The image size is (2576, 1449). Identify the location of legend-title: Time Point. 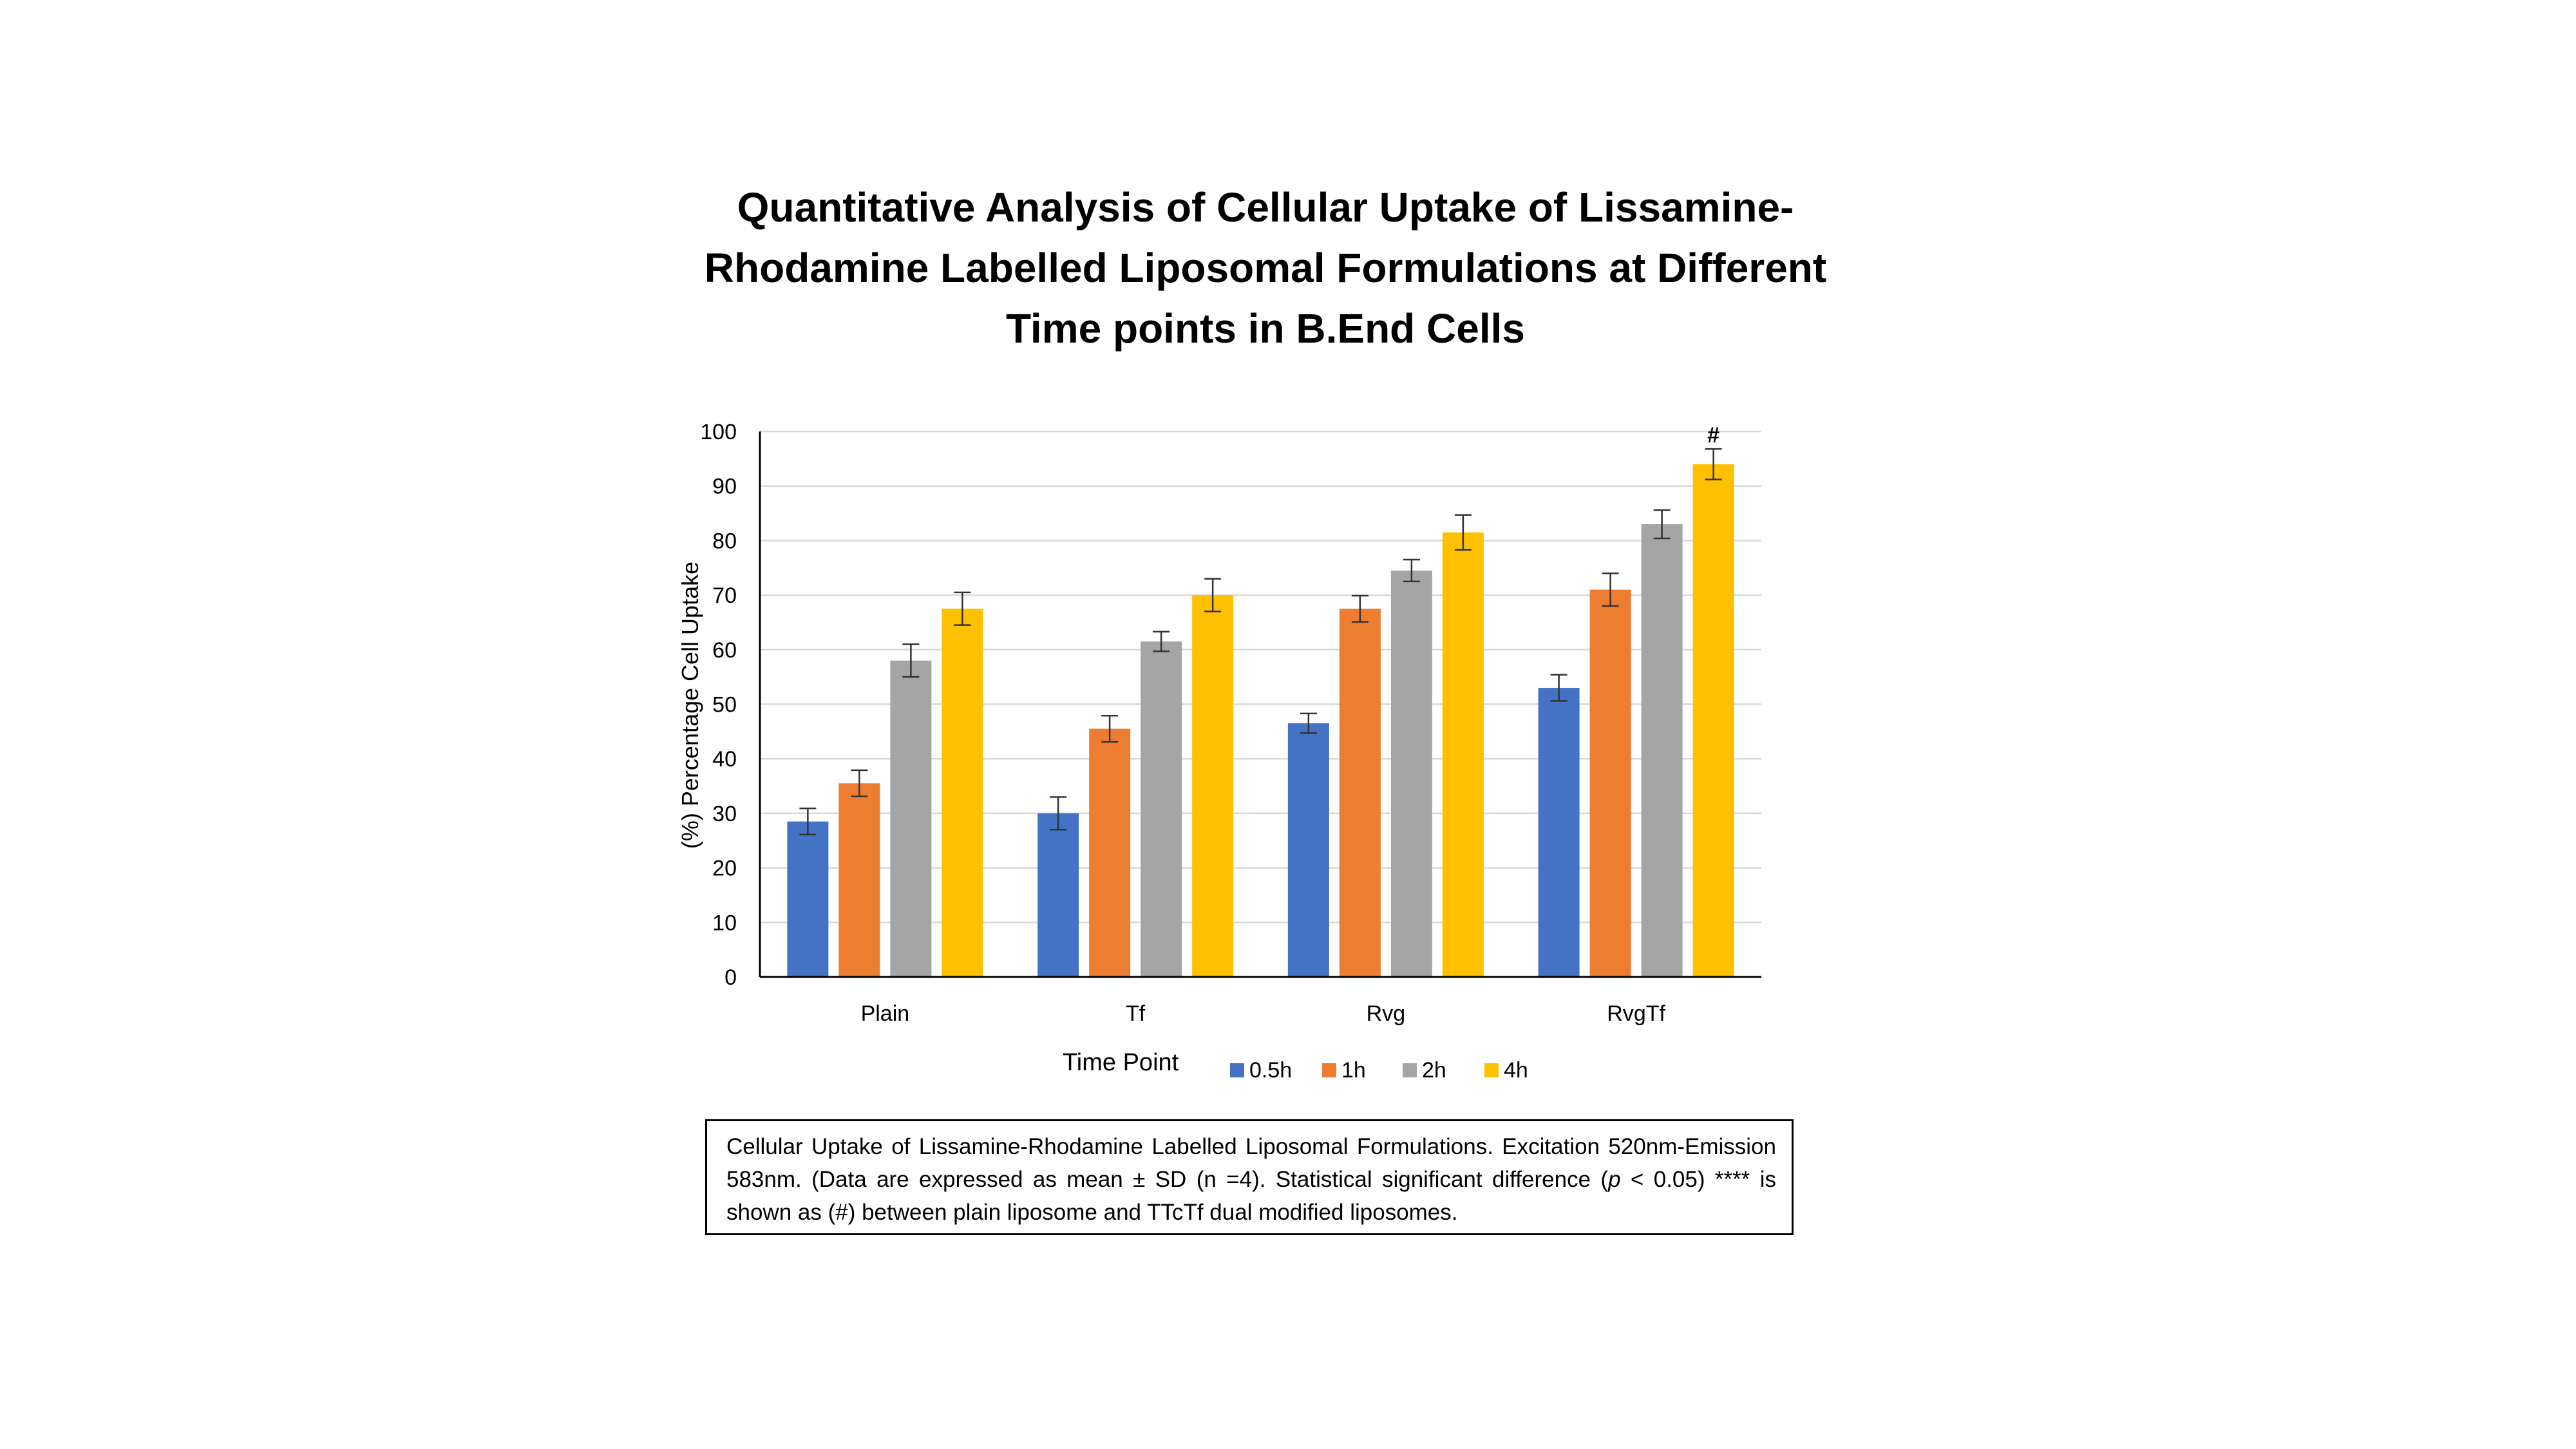
(1121, 1062).